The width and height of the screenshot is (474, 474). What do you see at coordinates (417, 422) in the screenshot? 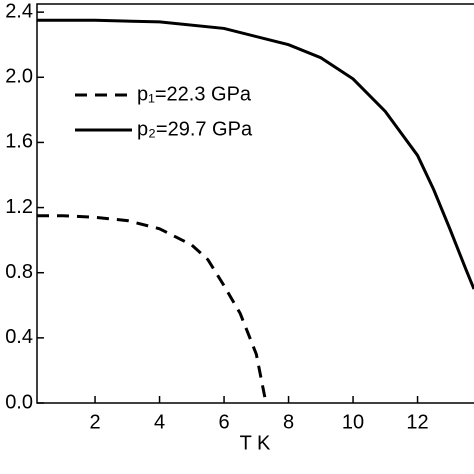
I see `x-tick-label: 12` at bounding box center [417, 422].